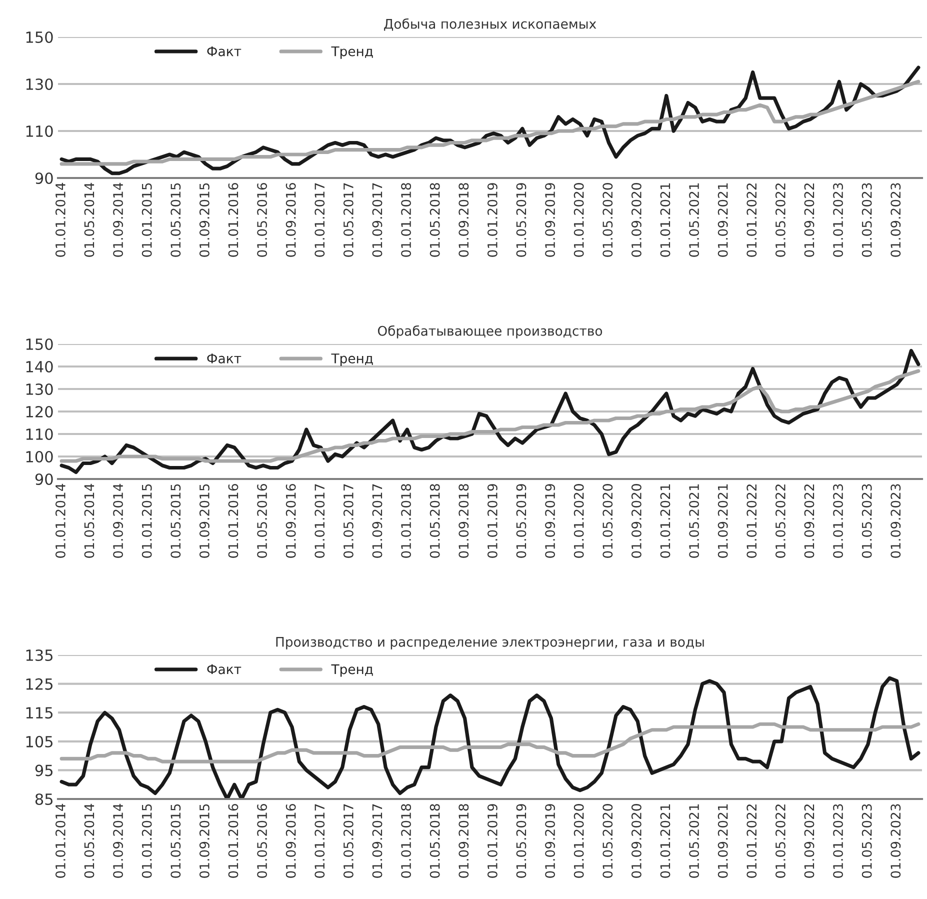 Image resolution: width=927 pixels, height=899 pixels. Describe the element at coordinates (43, 799) in the screenshot. I see `y-tick-label: 85` at that location.